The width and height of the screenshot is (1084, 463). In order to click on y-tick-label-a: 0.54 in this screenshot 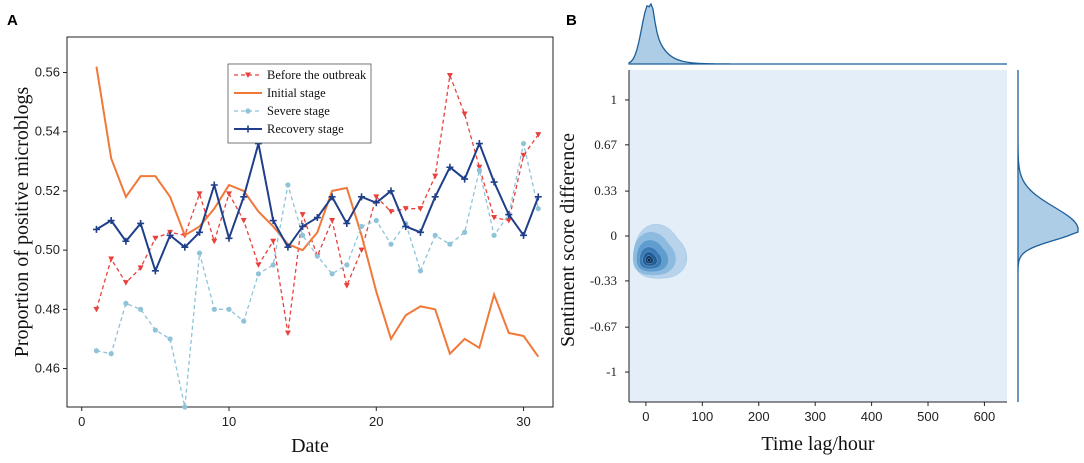, I will do `click(47, 131)`.